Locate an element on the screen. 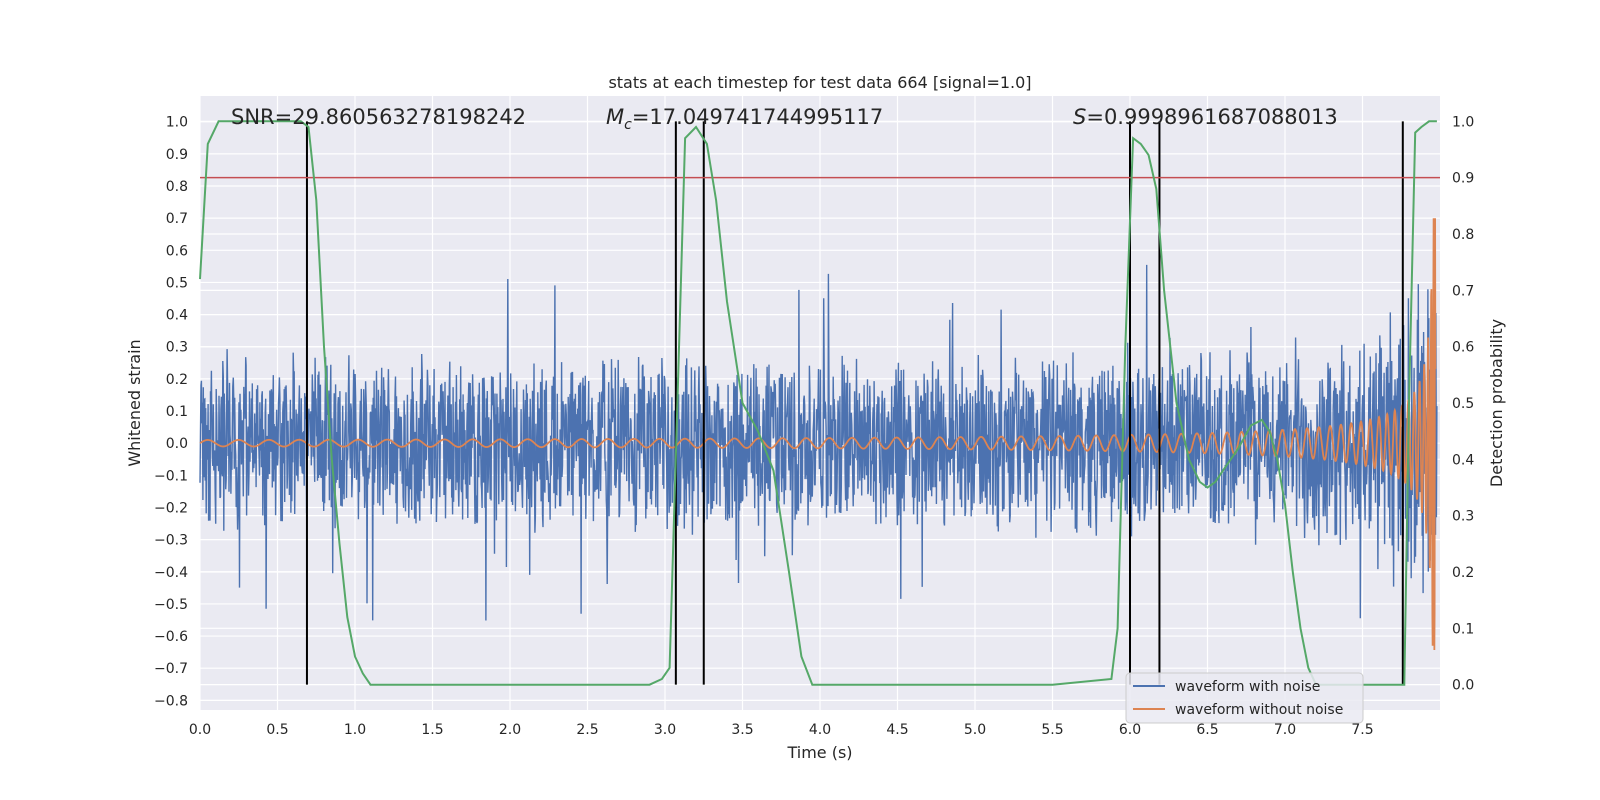 Image resolution: width=1600 pixels, height=800 pixels. chirp-mass-symbol: M is located at coordinates (615, 117).